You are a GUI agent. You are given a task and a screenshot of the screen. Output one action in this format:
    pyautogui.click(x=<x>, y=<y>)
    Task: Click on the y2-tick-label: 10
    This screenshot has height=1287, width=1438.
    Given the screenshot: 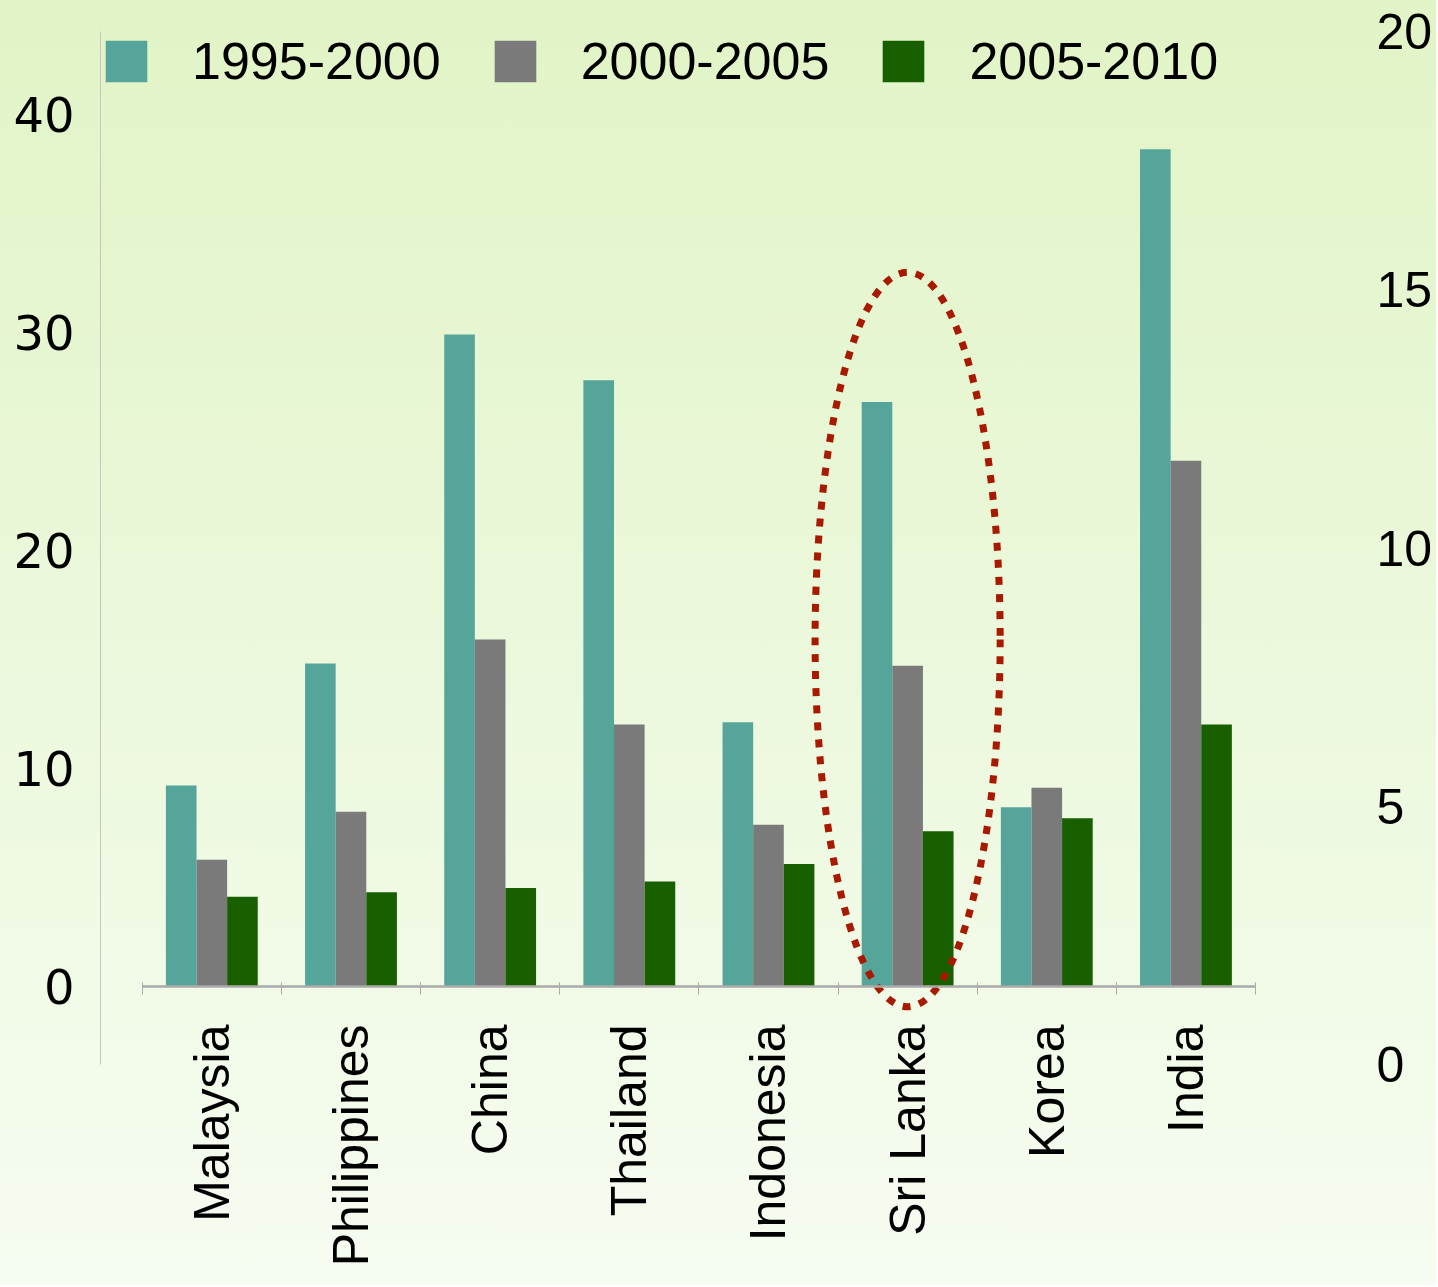 What is the action you would take?
    pyautogui.click(x=1404, y=548)
    